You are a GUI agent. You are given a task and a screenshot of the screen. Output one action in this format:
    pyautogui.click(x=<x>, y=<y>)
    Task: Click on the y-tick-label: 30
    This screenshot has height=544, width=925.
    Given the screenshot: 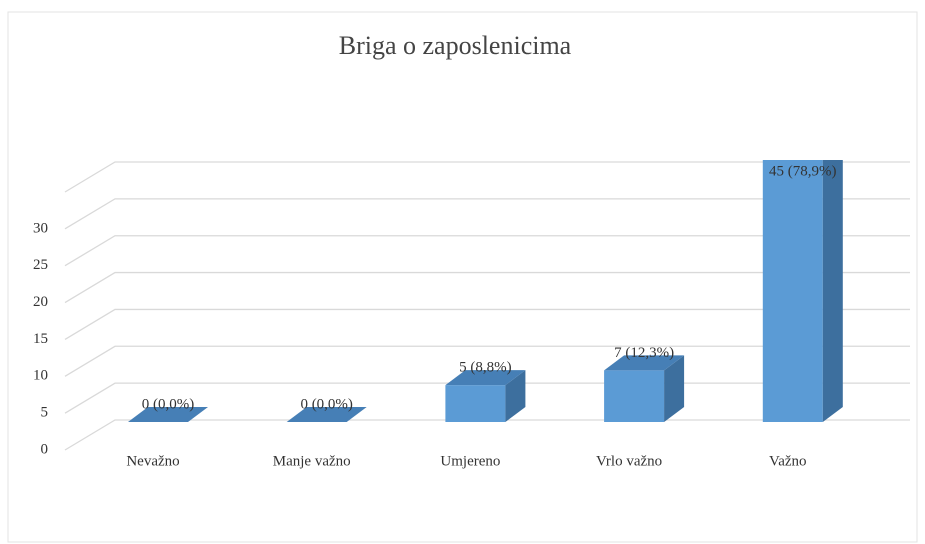 What is the action you would take?
    pyautogui.click(x=40, y=228)
    